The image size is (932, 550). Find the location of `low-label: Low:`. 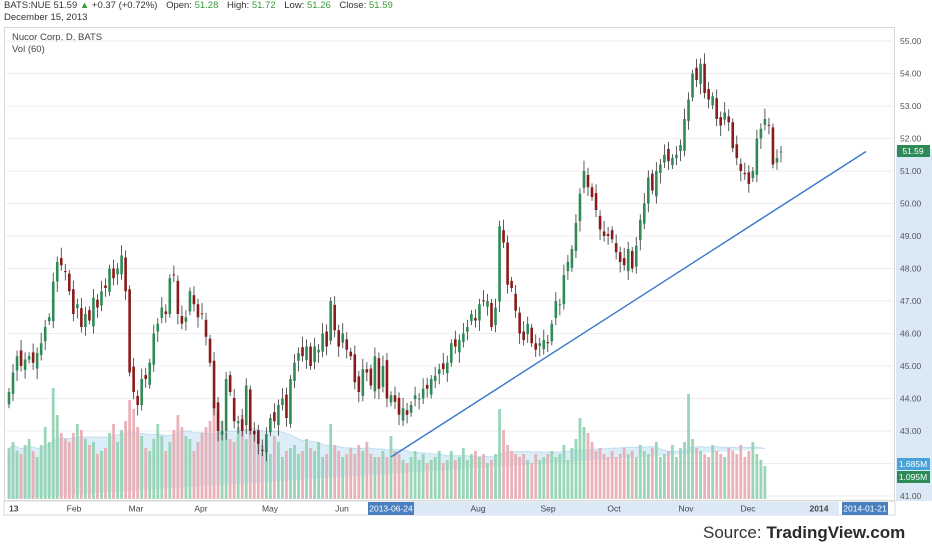

low-label: Low: is located at coordinates (294, 5).